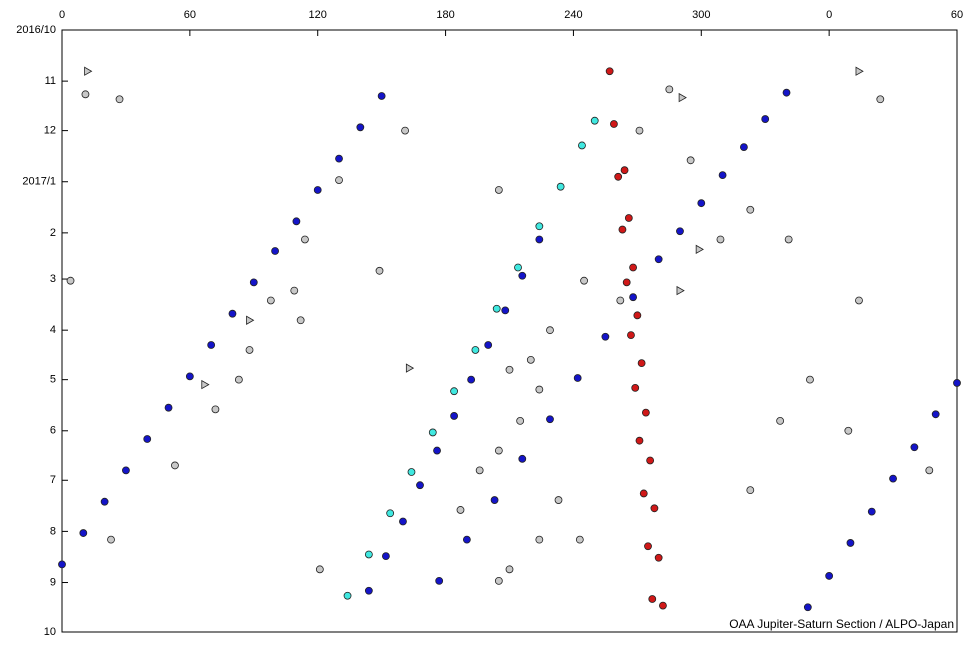  I want to click on y-tick-label: 4, so click(53, 330).